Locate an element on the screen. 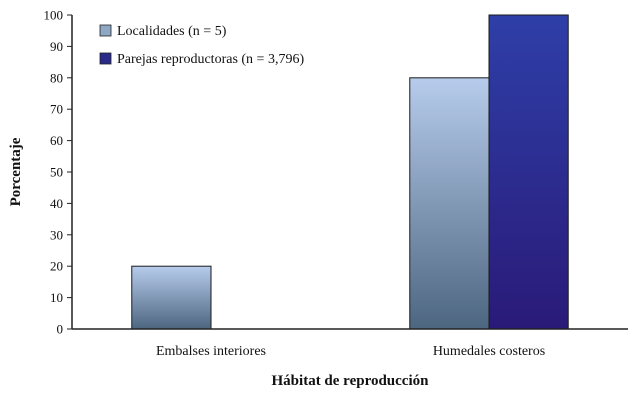  x-axis-category-labels: Embalses interiores Humedales costeros is located at coordinates (350, 351).